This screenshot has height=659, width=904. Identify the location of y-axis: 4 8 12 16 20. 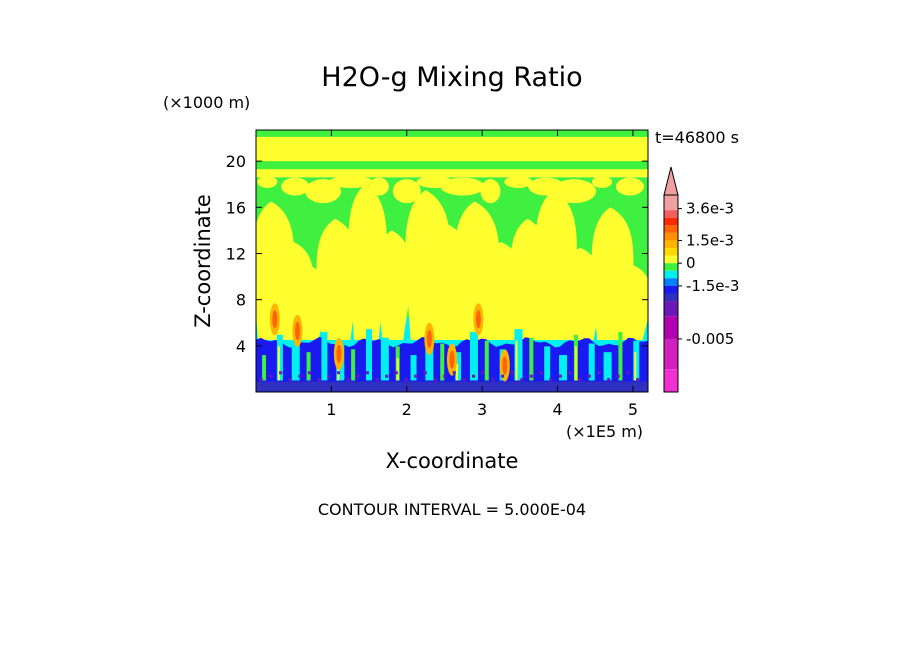
(437, 254).